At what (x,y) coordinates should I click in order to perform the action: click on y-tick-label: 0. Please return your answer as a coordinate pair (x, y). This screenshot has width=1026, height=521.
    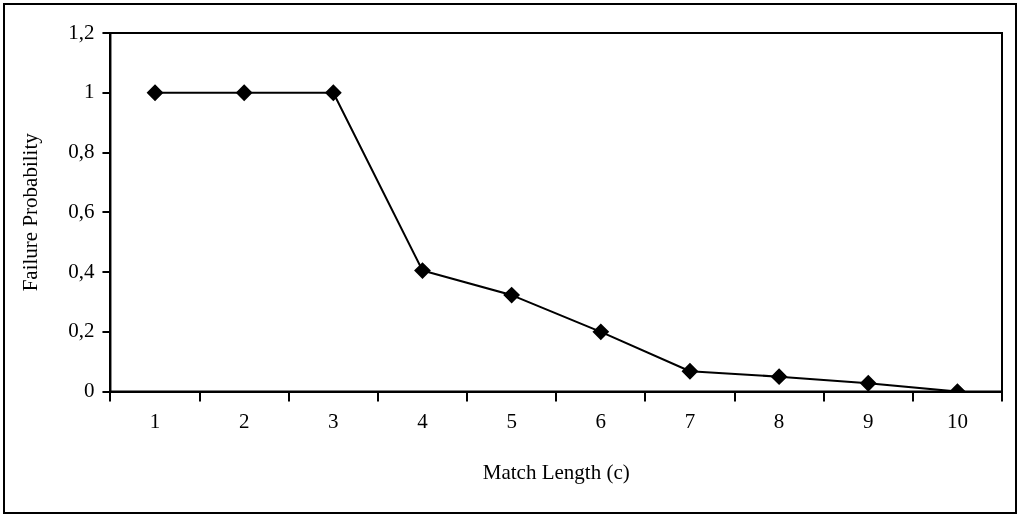
    Looking at the image, I should click on (89, 390).